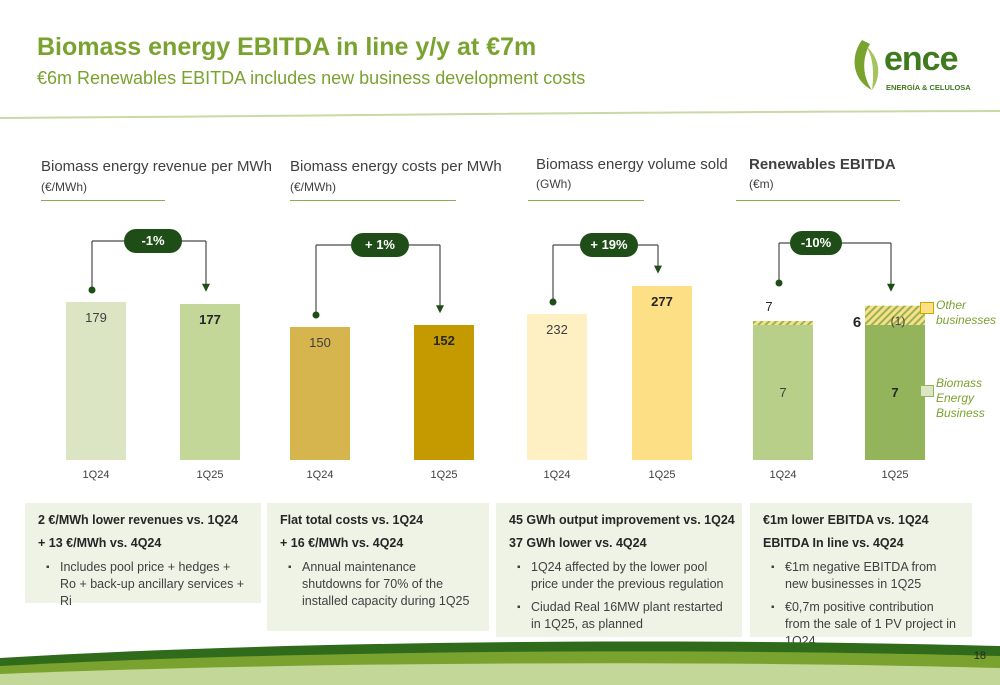 This screenshot has width=1000, height=685. Describe the element at coordinates (320, 475) in the screenshot. I see `chart2-x-label-1Q24: 1Q24` at that location.